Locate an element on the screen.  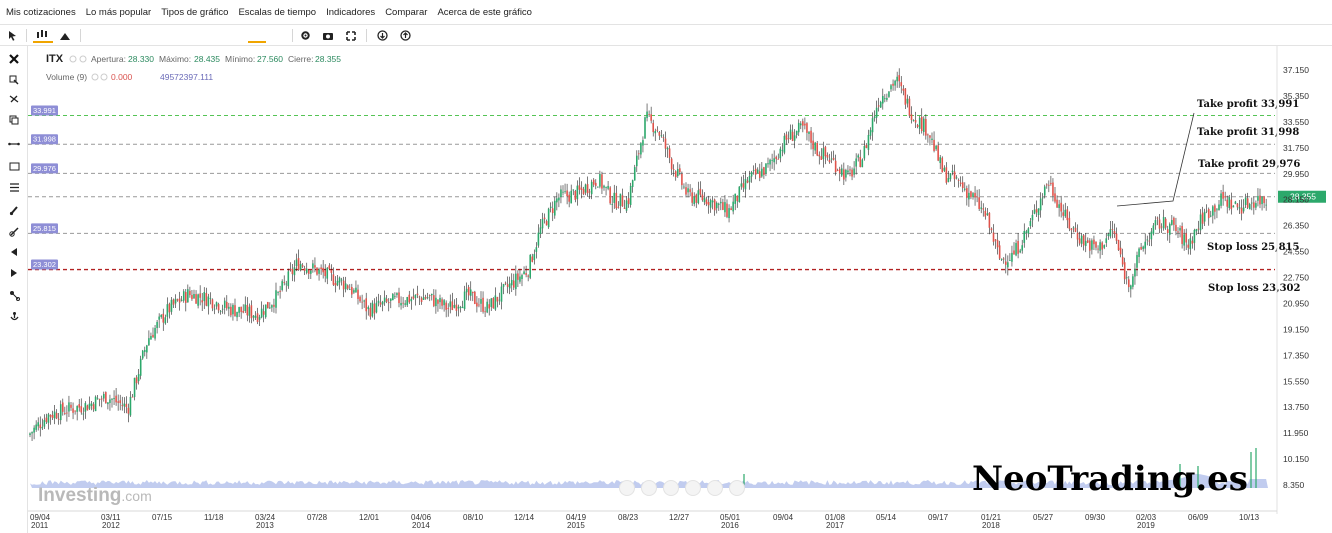
rectangle-icon is located at coordinates (14, 166).